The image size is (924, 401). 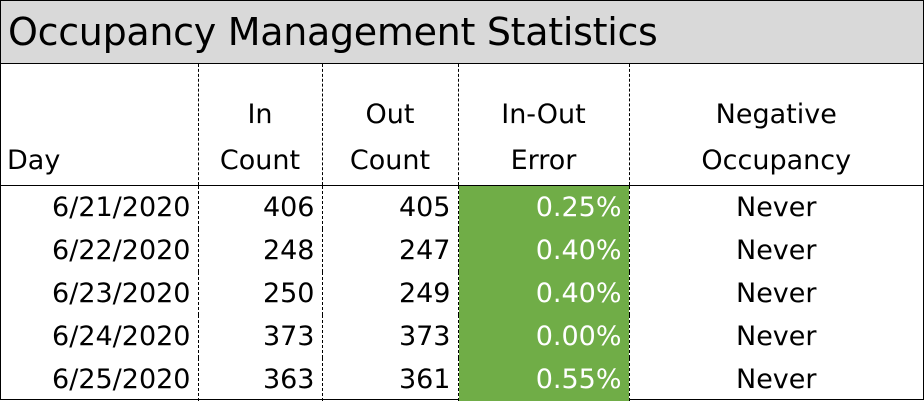 I want to click on cell-in-out-error: 0.00%, so click(x=543, y=336).